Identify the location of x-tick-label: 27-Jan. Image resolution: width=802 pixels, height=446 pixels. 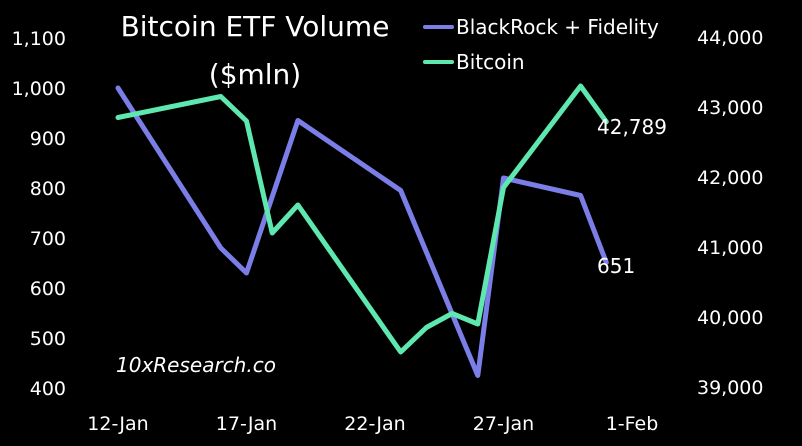
(503, 424).